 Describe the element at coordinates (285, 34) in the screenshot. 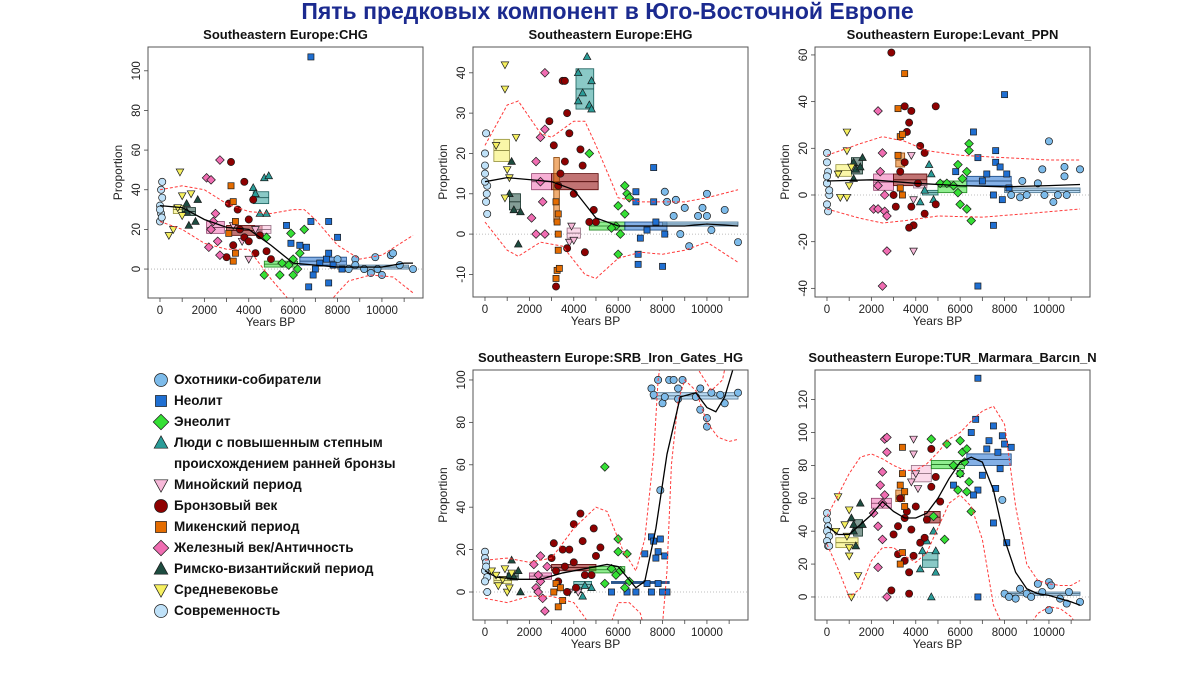

I see `panel-title: Southeastern Europe:CHG` at that location.